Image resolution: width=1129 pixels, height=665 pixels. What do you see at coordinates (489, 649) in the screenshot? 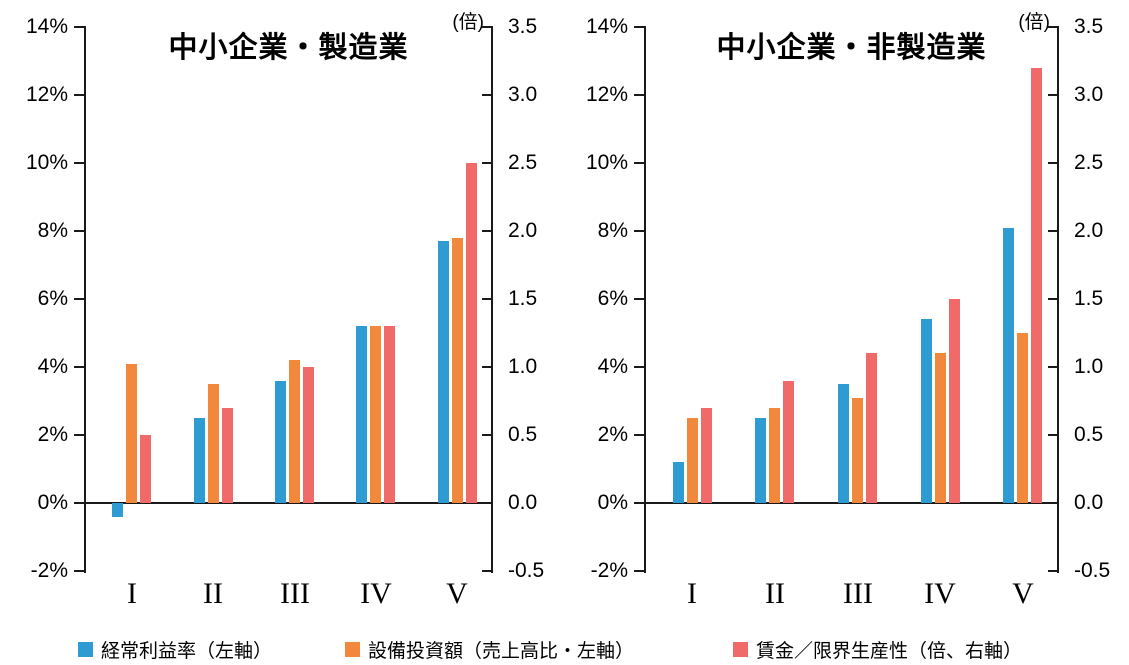
I see `legend-item-capital-investment: 設備投資額（売上高比・左軸）` at bounding box center [489, 649].